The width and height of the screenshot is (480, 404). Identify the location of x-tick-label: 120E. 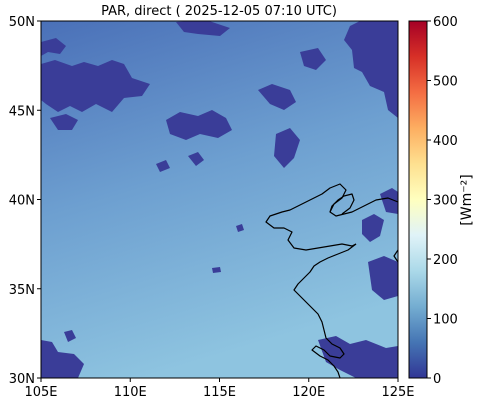
(308, 392).